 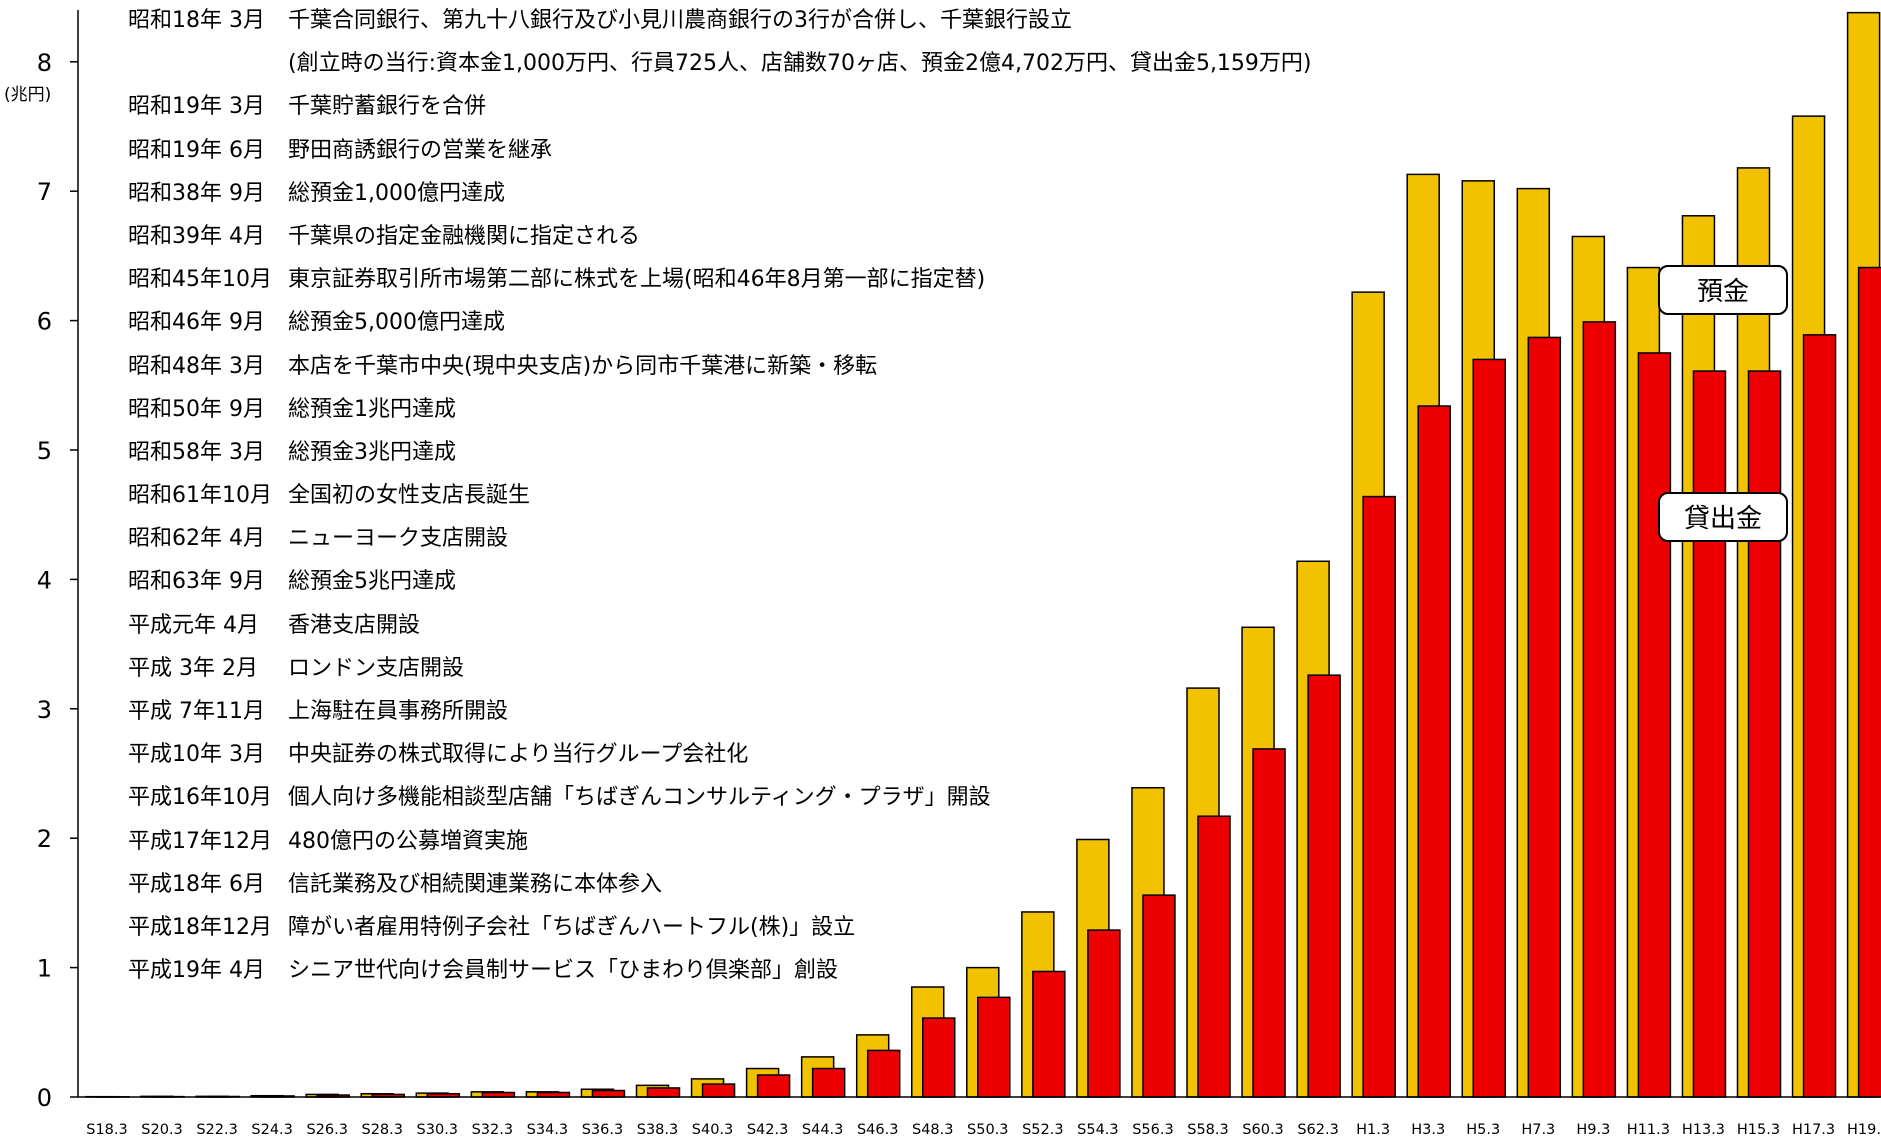 What do you see at coordinates (603, 1129) in the screenshot?
I see `x-tick-label: S36.3` at bounding box center [603, 1129].